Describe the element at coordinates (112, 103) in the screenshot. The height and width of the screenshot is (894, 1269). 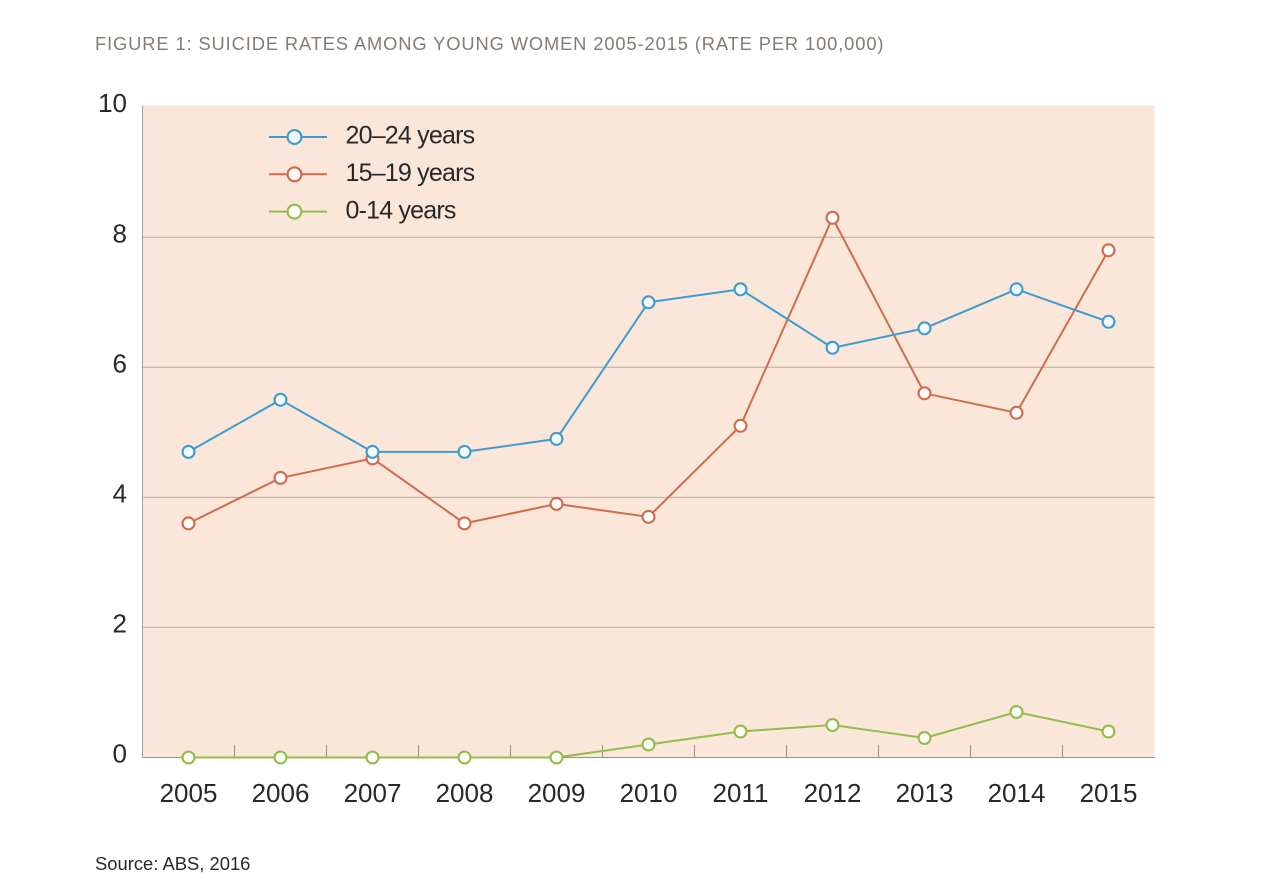
I see `svg-text: 10` at that location.